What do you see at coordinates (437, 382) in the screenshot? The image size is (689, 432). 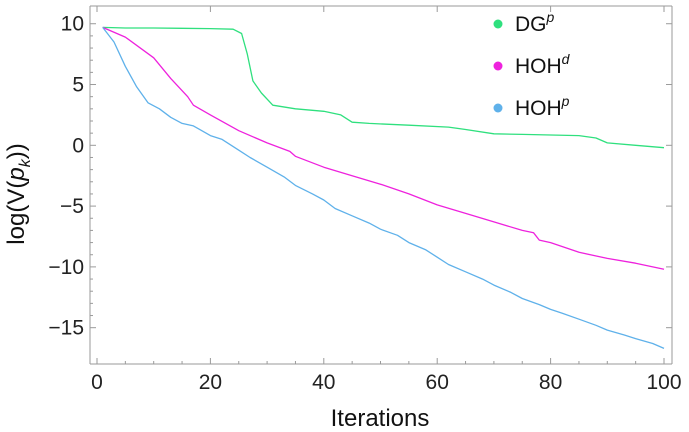 I see `x-tick-label: 60` at bounding box center [437, 382].